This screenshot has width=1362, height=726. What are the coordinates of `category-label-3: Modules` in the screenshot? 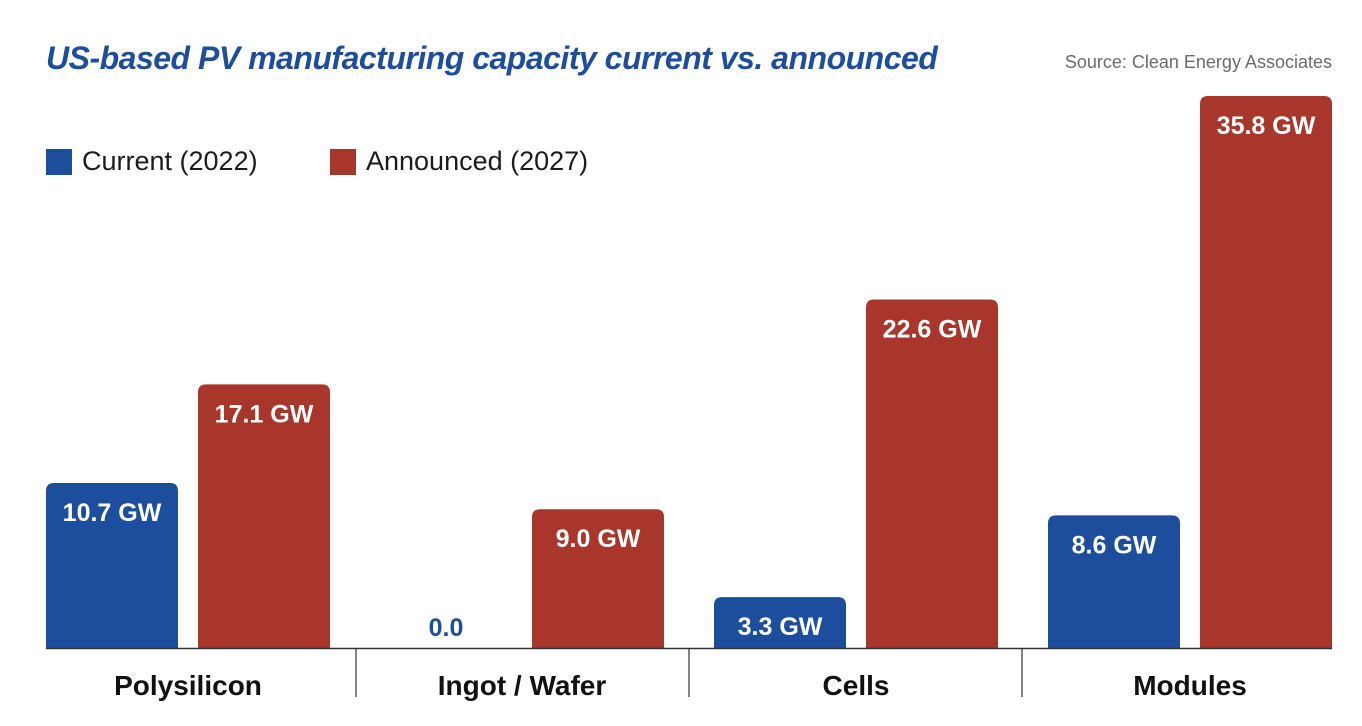 It's located at (1190, 685).